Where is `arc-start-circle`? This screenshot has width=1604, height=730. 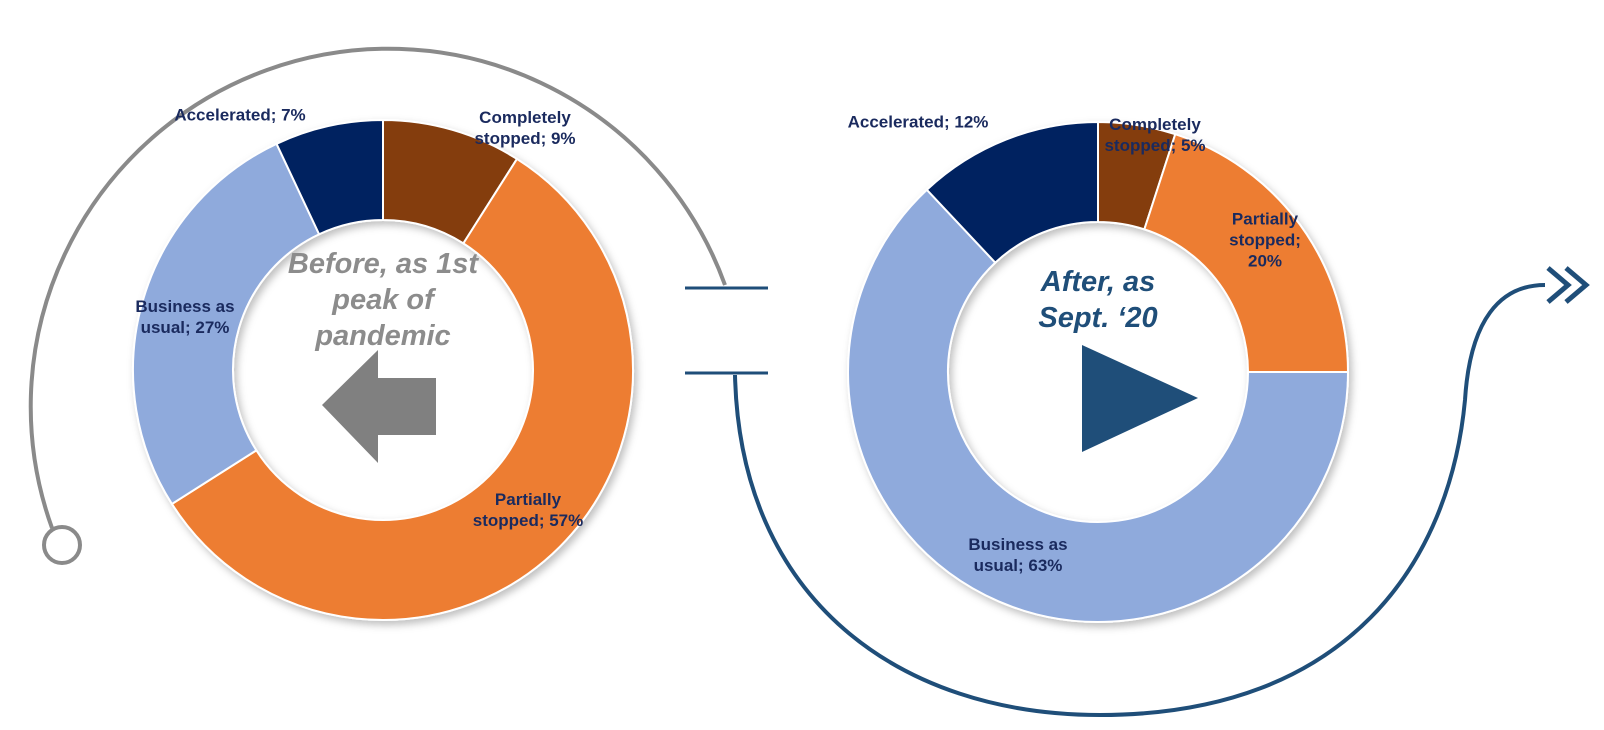 arc-start-circle is located at coordinates (62, 545).